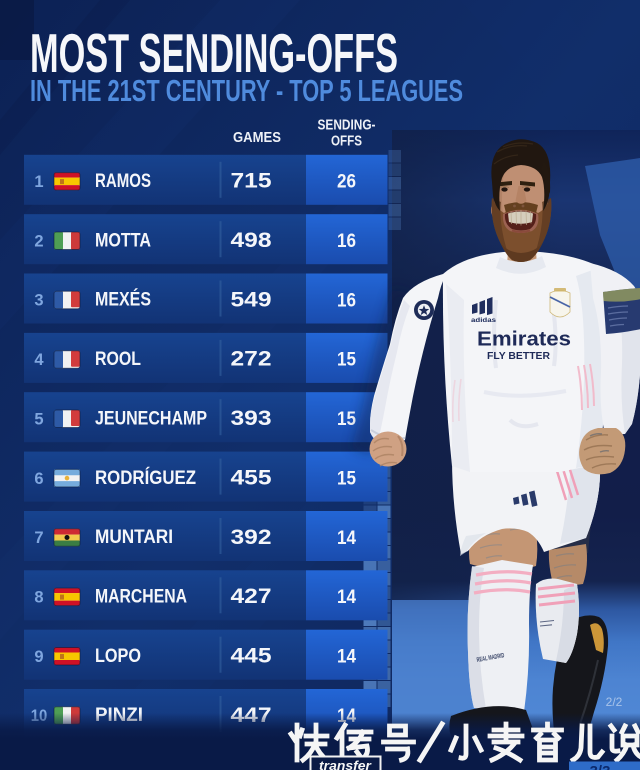 This screenshot has width=640, height=770. Describe the element at coordinates (524, 340) in the screenshot. I see `svg-text: Emirates` at that location.